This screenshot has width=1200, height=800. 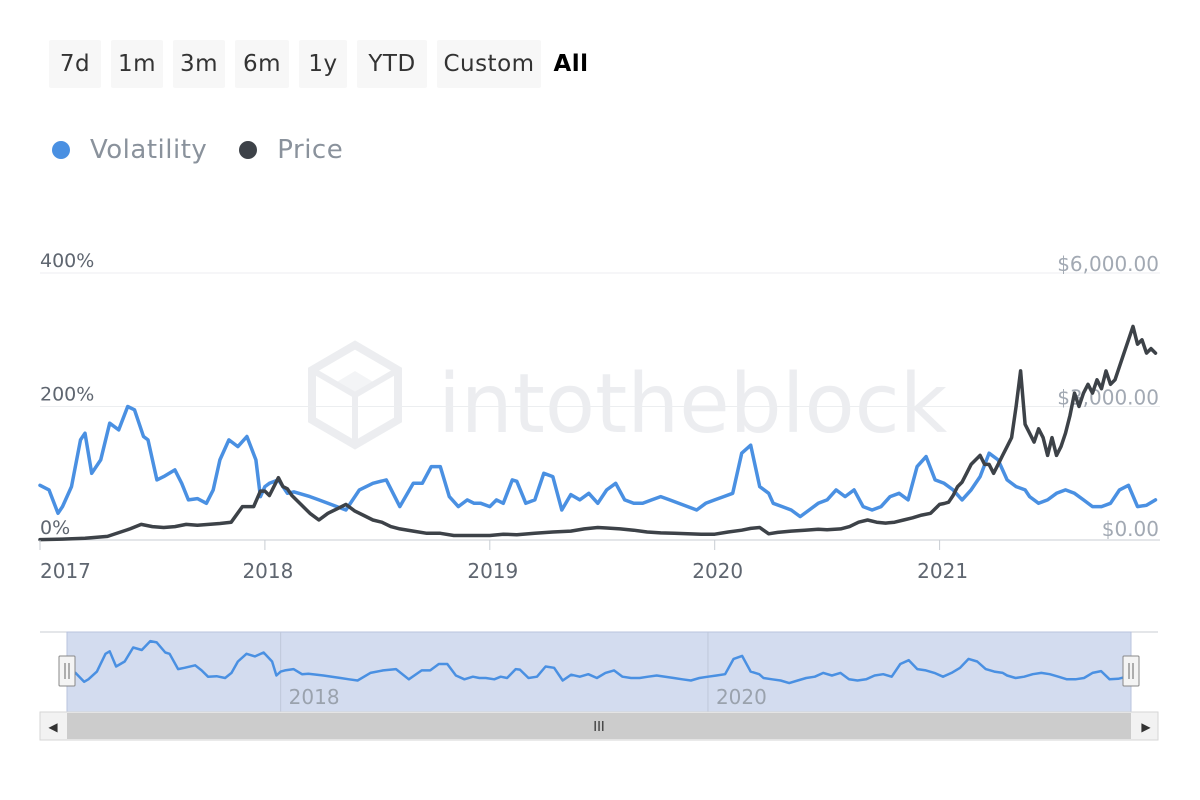 What do you see at coordinates (571, 64) in the screenshot?
I see `range-button-all: All` at bounding box center [571, 64].